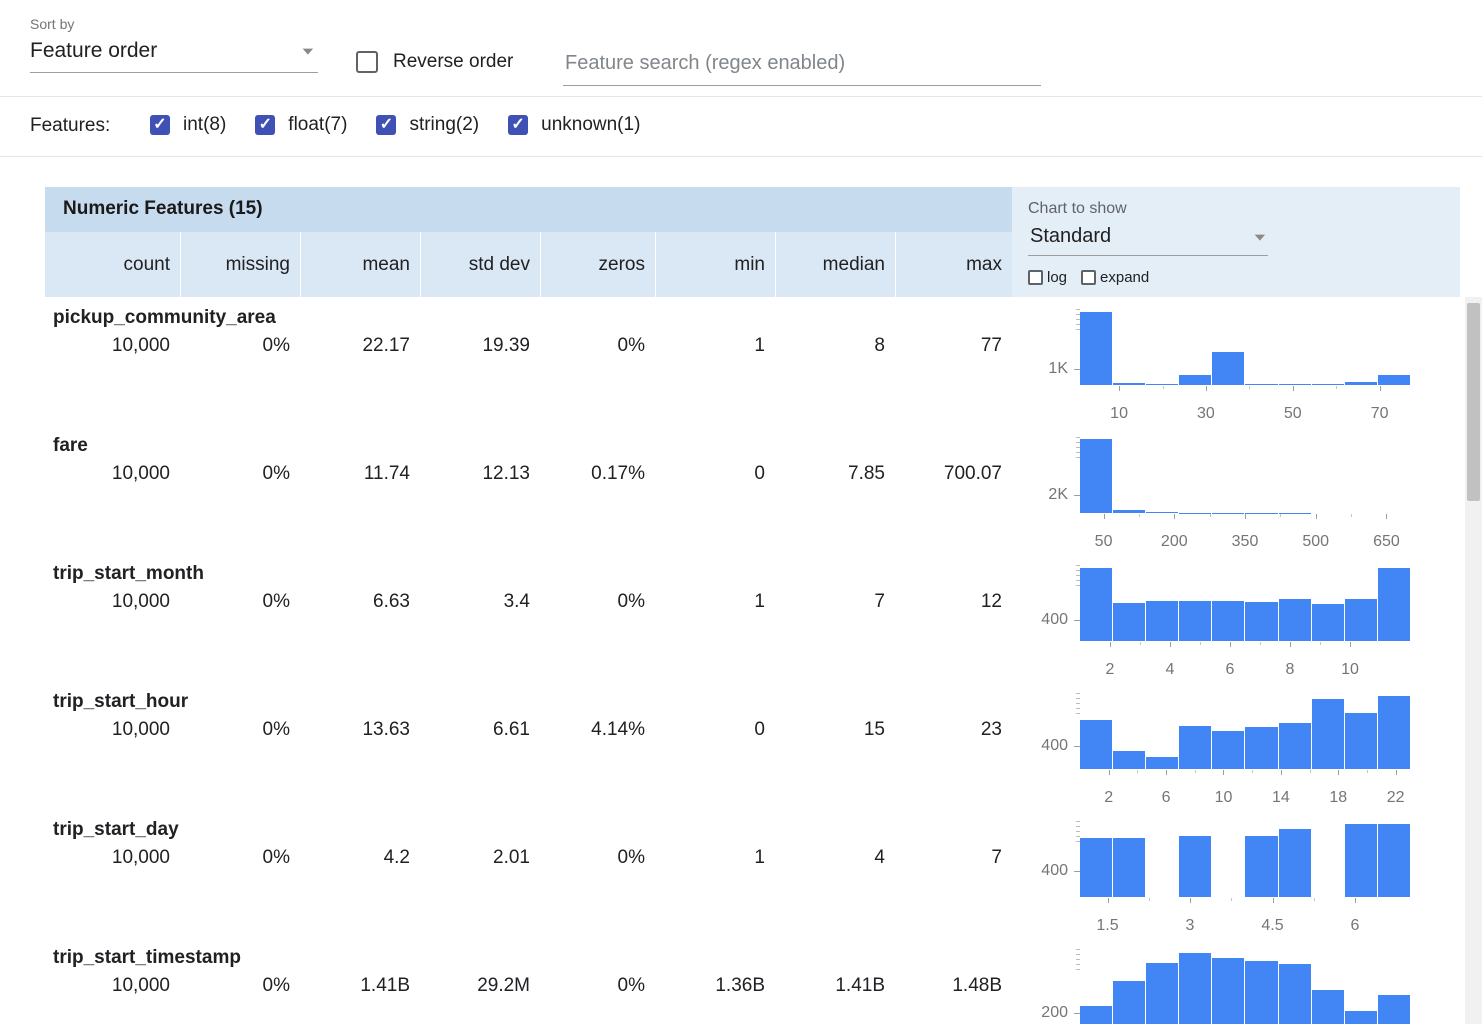  I want to click on x-axis-label: 350, so click(1245, 541).